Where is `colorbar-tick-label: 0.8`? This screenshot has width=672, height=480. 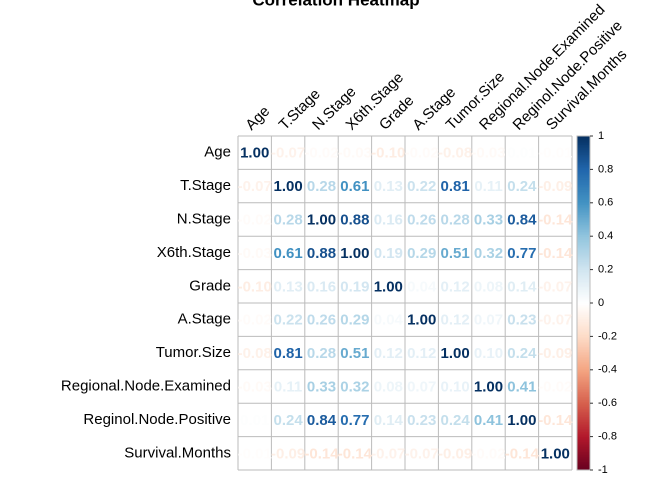 colorbar-tick-label: 0.8 is located at coordinates (605, 169).